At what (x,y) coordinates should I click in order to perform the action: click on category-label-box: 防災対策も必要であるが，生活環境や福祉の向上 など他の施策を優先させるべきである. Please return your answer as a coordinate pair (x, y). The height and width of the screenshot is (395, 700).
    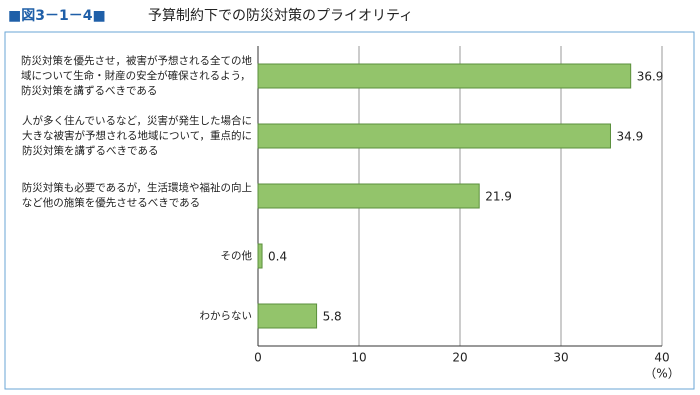
    Looking at the image, I should click on (131, 196).